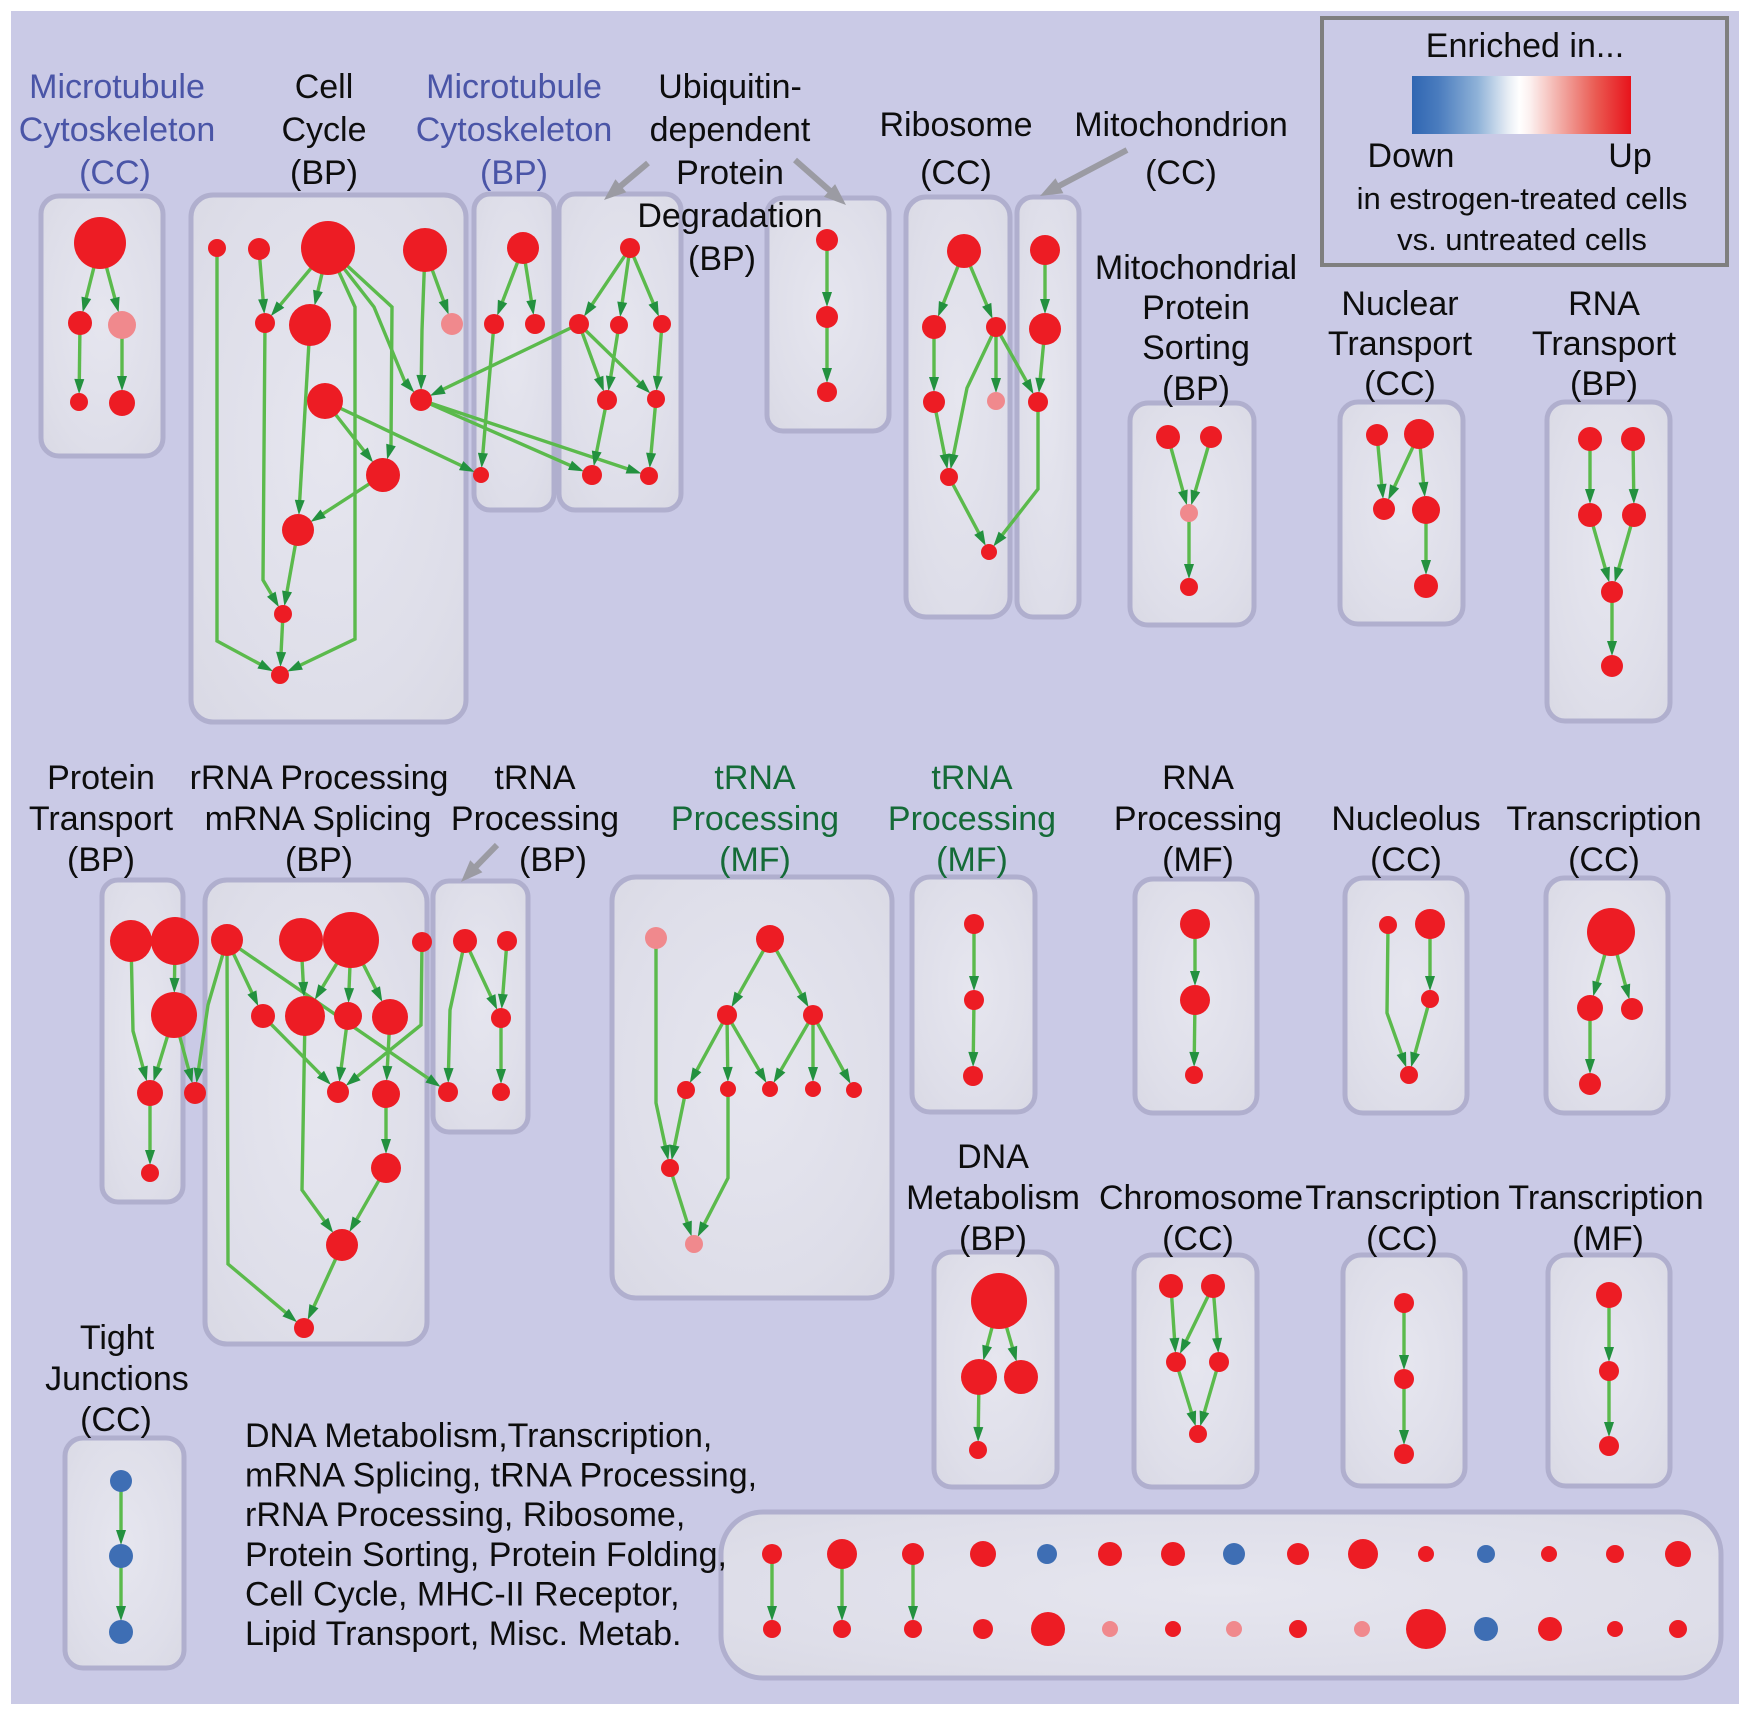 This screenshot has width=1750, height=1715. I want to click on svg-text: Ribosome, so click(955, 125).